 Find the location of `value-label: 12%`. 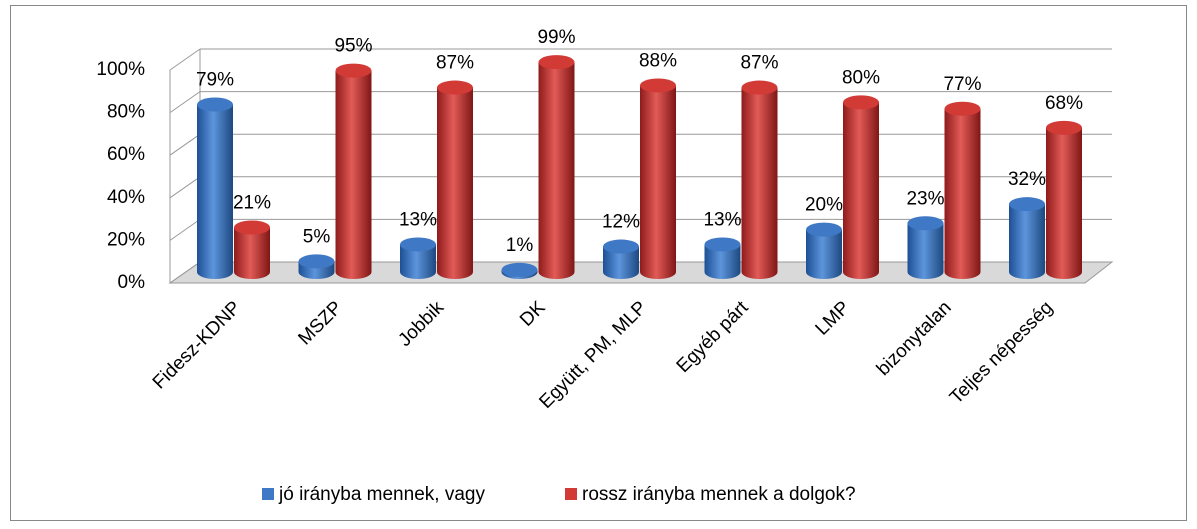

value-label: 12% is located at coordinates (621, 222).